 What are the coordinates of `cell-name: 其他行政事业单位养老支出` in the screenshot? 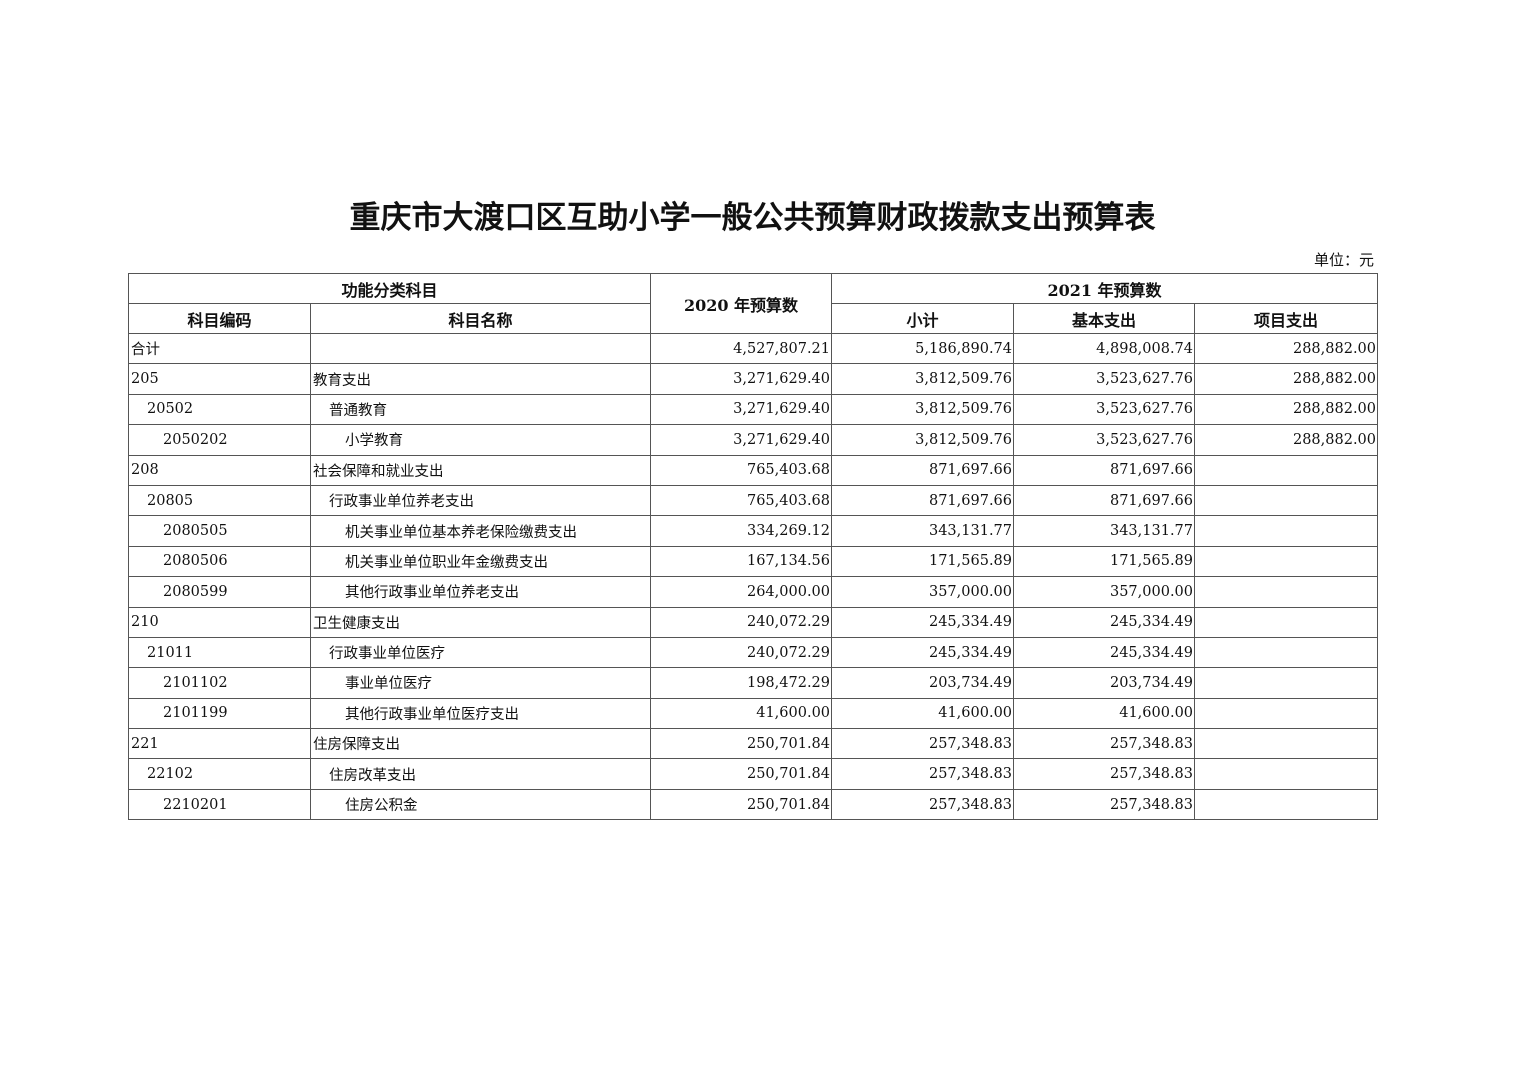 It's located at (480, 592).